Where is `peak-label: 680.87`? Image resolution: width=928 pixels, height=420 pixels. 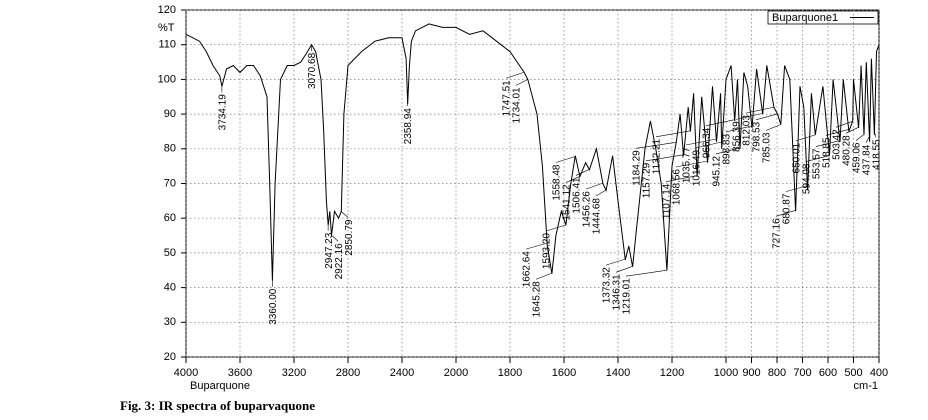 peak-label: 680.87 is located at coordinates (787, 208).